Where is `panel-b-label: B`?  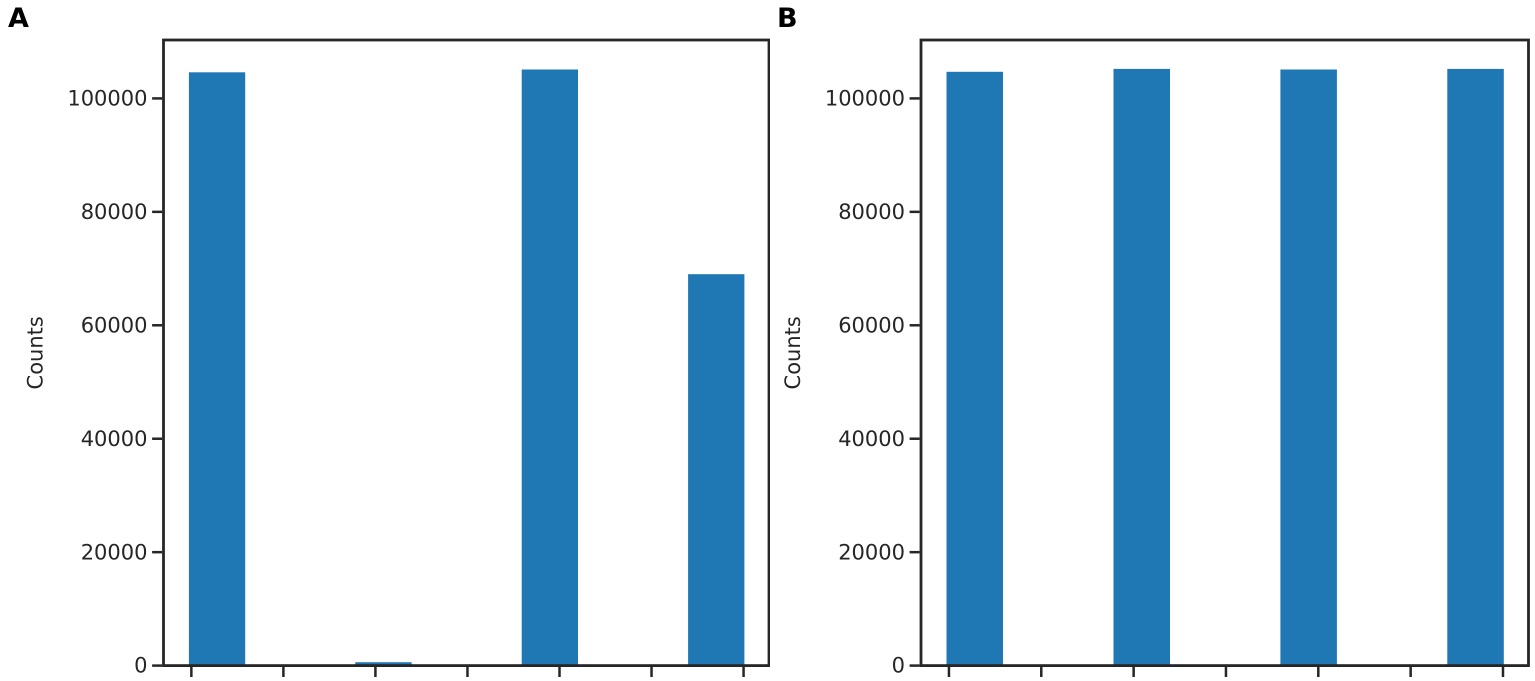
panel-b-label: B is located at coordinates (788, 18).